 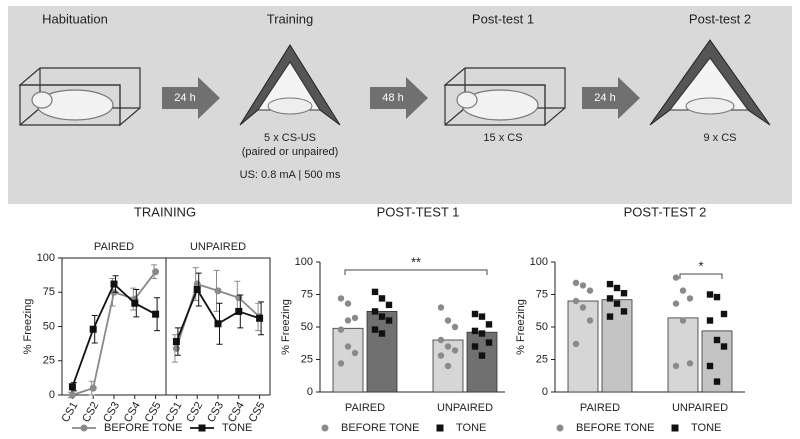 I want to click on x-tick-label: CS4, so click(x=132, y=412).